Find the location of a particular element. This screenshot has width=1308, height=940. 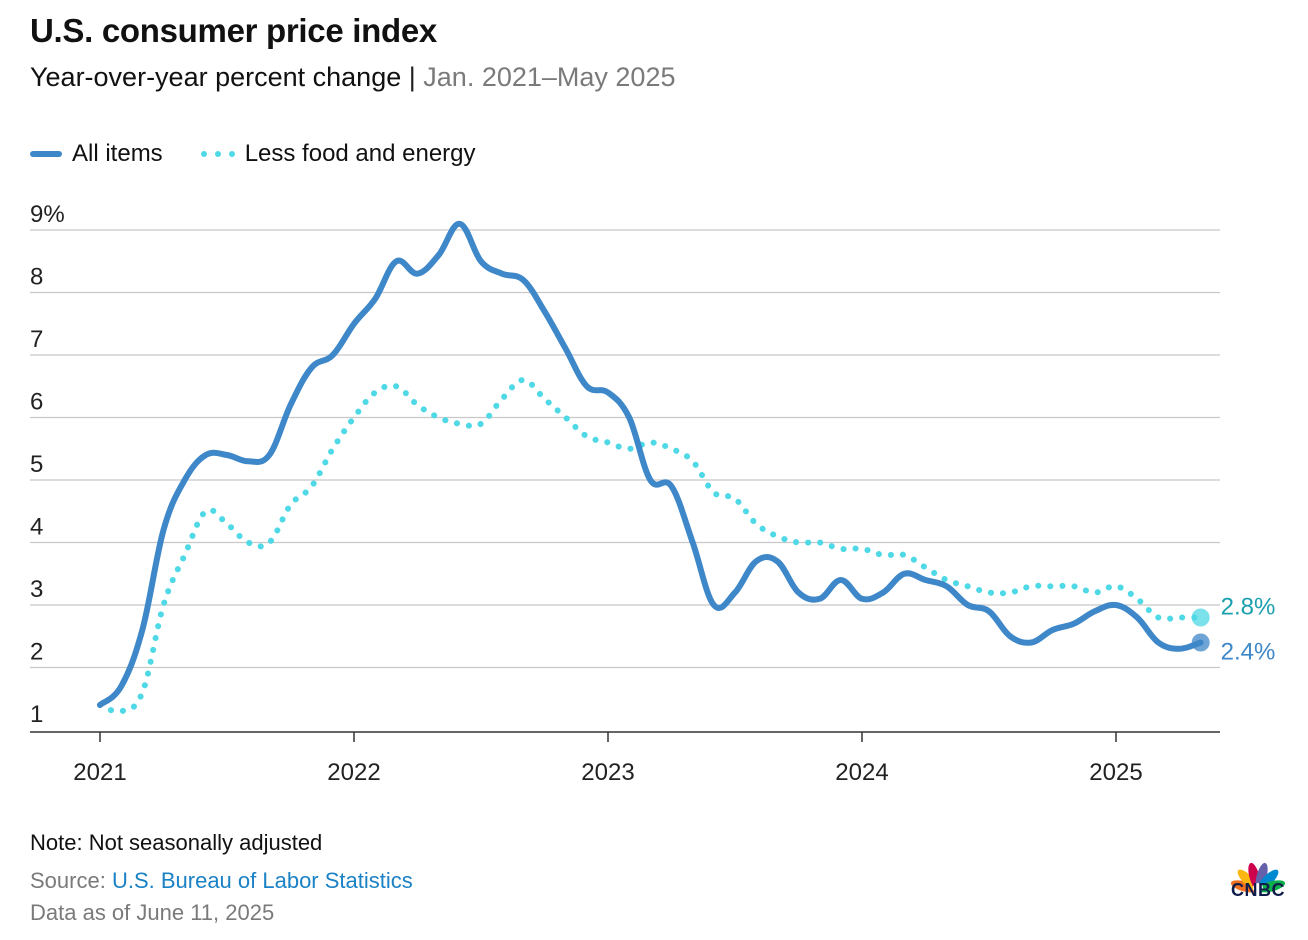

end-label-all-items: 2.4% is located at coordinates (1248, 652).